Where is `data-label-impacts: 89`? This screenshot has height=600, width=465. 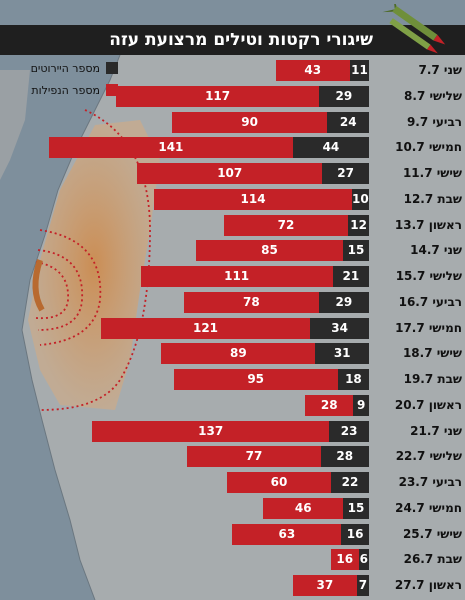 data-label-impacts: 89 is located at coordinates (238, 353).